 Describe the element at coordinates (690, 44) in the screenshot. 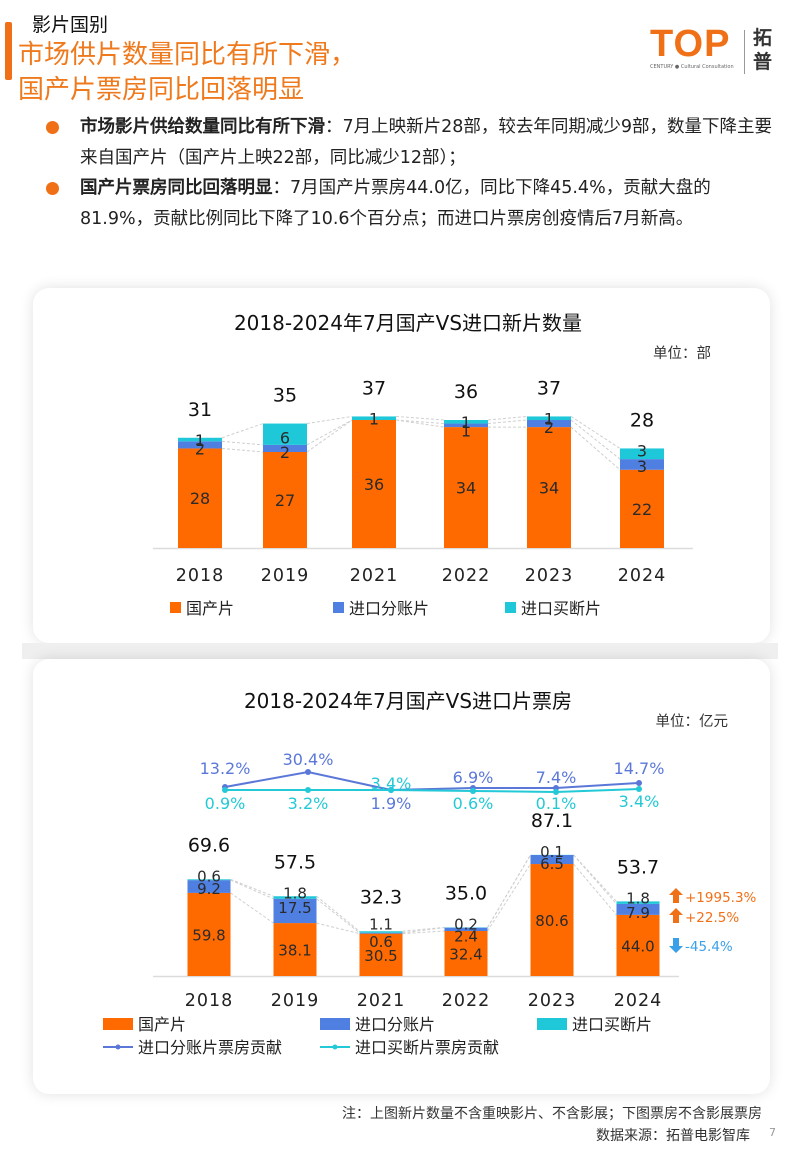

I see `logo-word: TOP` at that location.